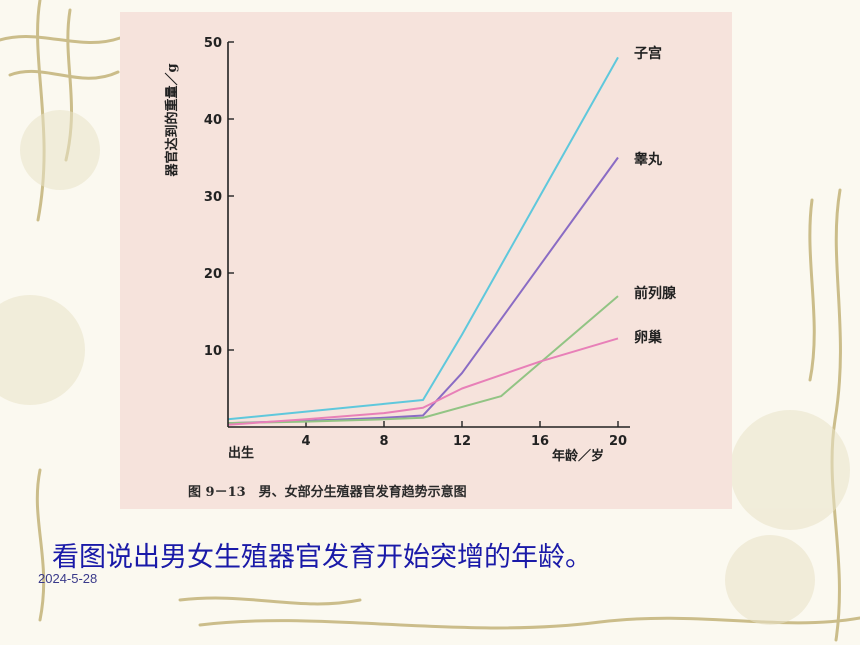 This screenshot has width=860, height=645. I want to click on slide-date: 2024-5-28, so click(68, 578).